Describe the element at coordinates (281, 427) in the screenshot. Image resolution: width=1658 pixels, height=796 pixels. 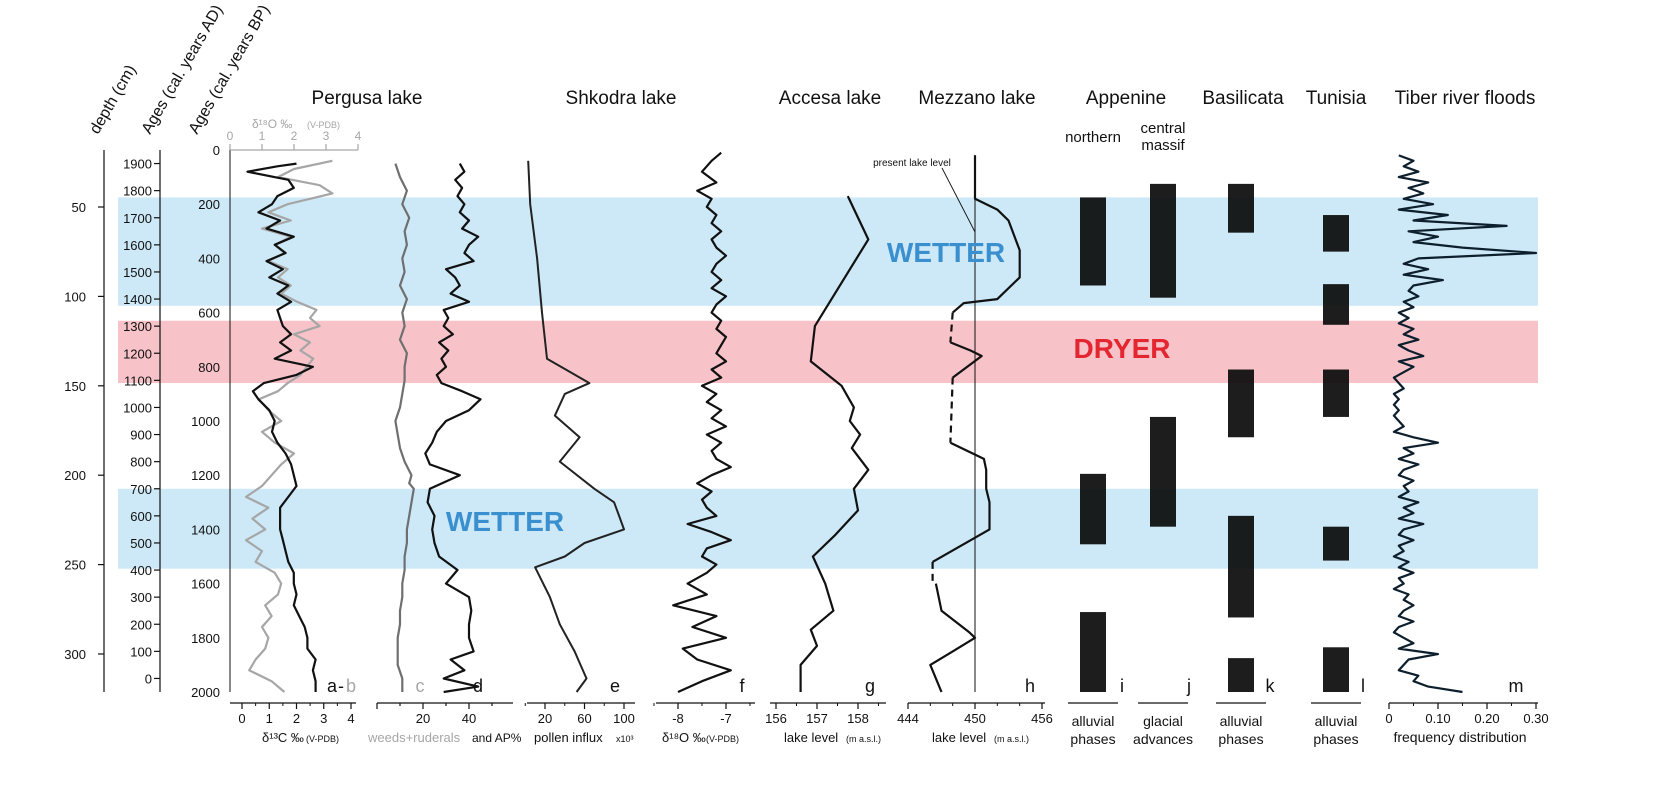
I see `series-d13C-pergusa` at that location.